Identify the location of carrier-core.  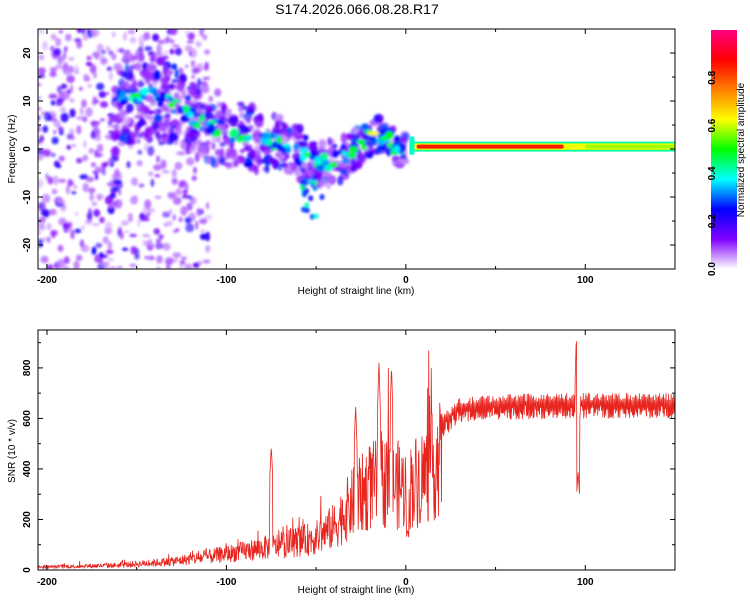
(630, 146).